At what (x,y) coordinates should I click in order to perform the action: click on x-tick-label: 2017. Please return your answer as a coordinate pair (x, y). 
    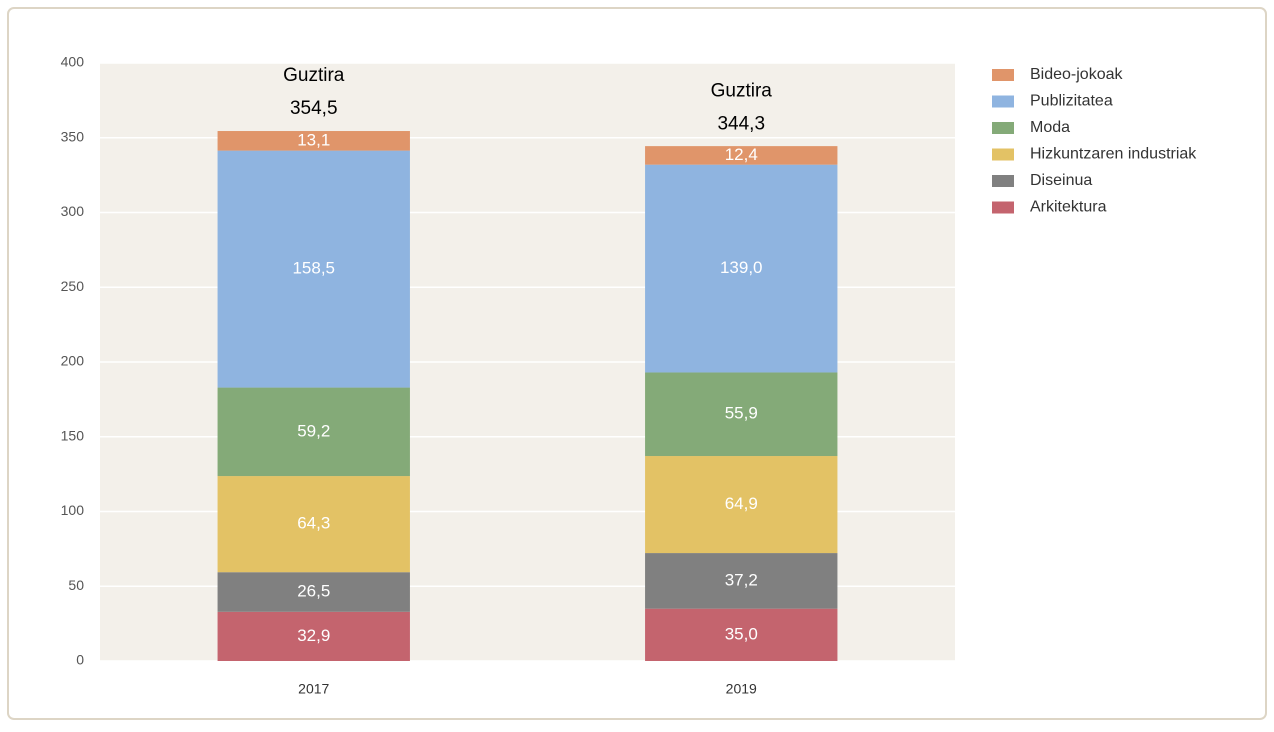
    Looking at the image, I should click on (313, 689).